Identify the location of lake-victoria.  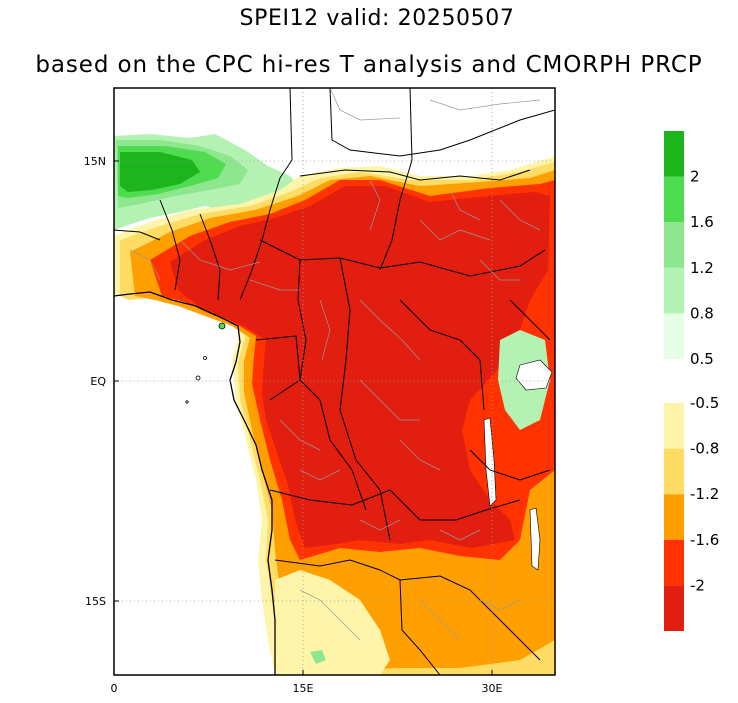
(534, 375).